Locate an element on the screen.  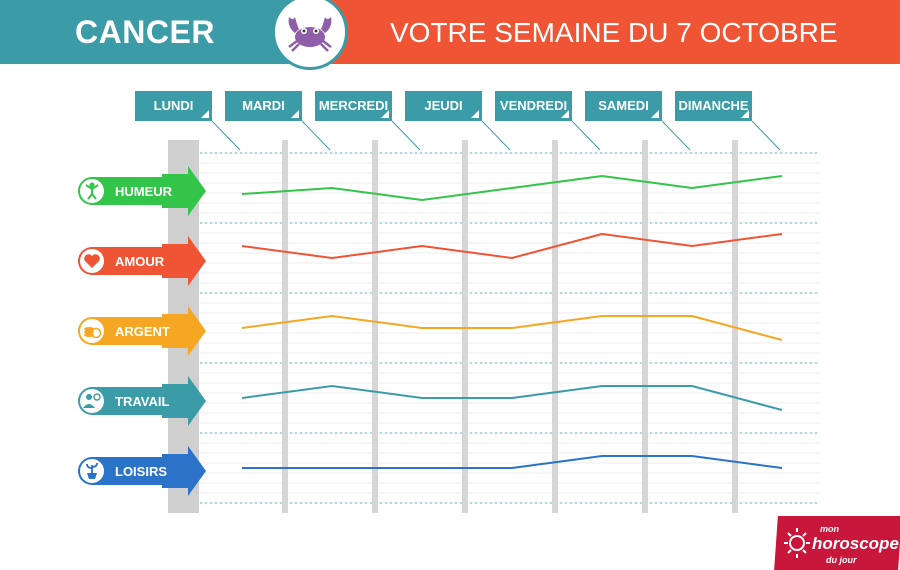
day-label-lundi: LUNDI is located at coordinates (173, 106).